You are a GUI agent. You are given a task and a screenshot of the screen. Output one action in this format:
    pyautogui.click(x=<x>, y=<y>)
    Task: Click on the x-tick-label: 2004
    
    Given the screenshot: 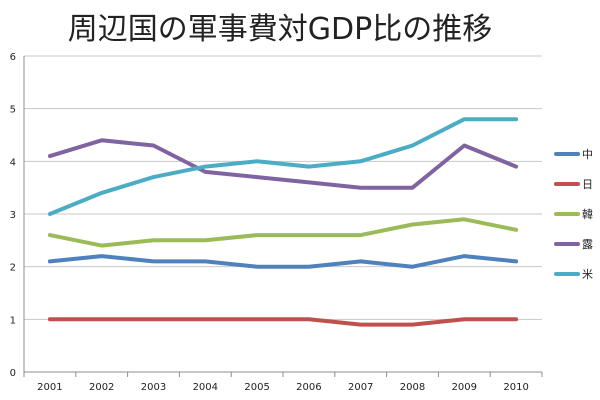 What is the action you would take?
    pyautogui.click(x=205, y=387)
    